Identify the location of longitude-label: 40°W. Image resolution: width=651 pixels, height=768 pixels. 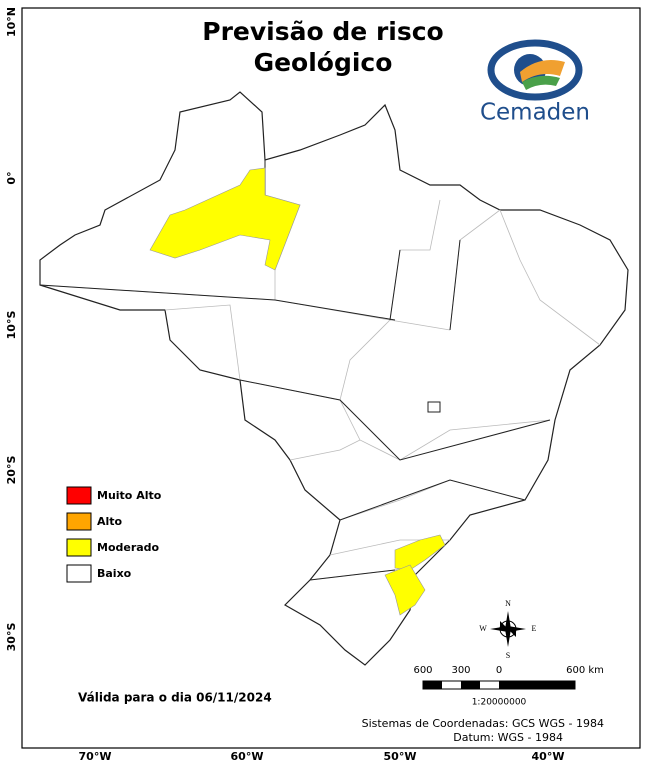
(548, 756).